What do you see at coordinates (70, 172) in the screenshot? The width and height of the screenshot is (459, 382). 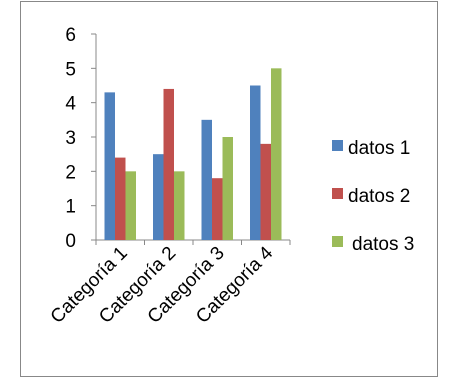 I see `y-tick-label: 2` at bounding box center [70, 172].